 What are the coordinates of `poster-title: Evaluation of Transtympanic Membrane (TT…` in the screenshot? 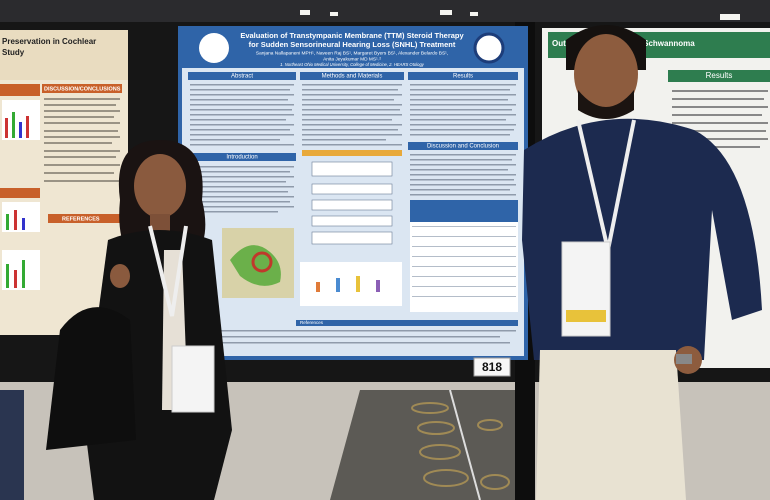 It's located at (352, 35).